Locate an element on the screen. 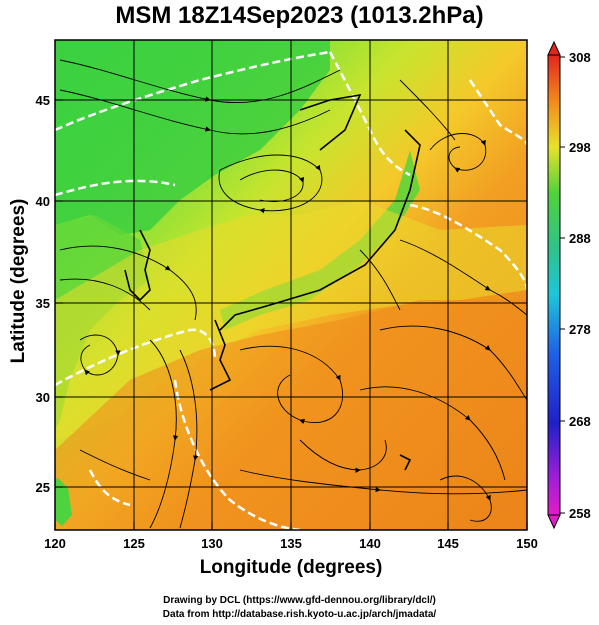 The height and width of the screenshot is (625, 599). y-tick-45: 45 is located at coordinates (43, 100).